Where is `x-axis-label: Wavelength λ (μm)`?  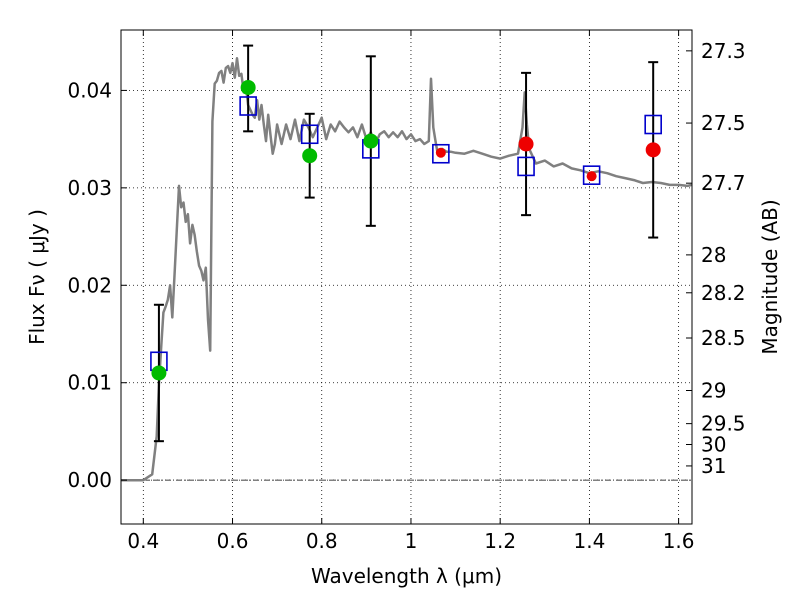 x-axis-label: Wavelength λ (μm) is located at coordinates (406, 576).